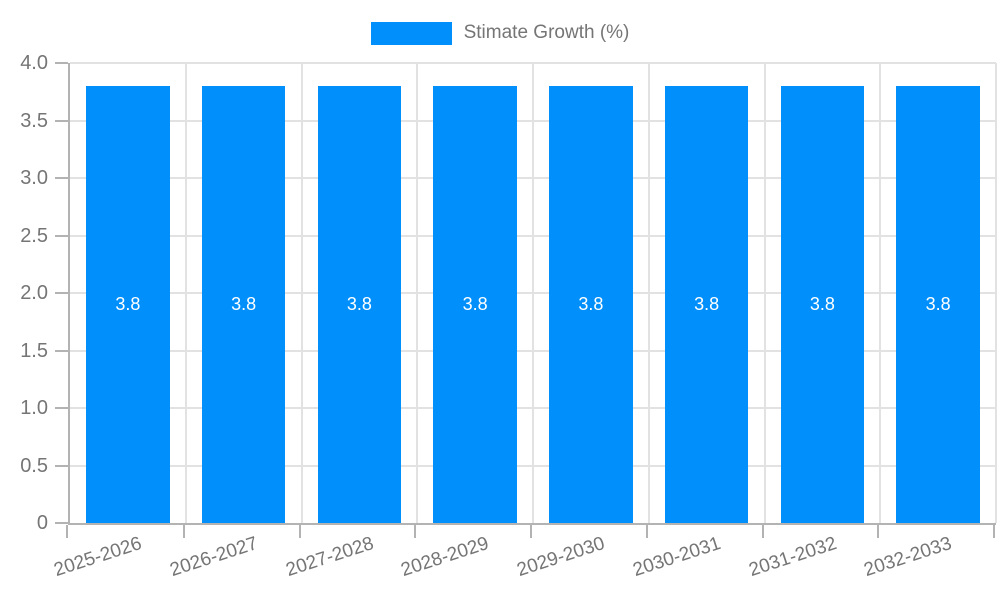 Image resolution: width=1000 pixels, height=600 pixels. I want to click on y-axis-label: 0.5, so click(34, 465).